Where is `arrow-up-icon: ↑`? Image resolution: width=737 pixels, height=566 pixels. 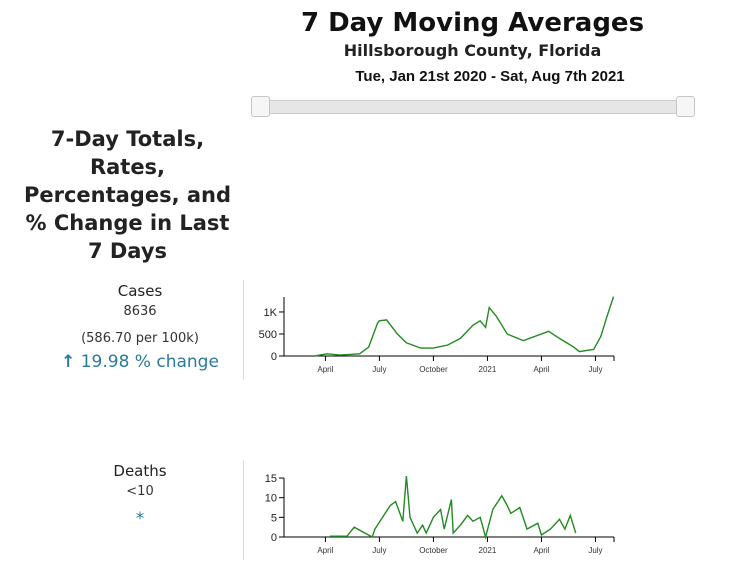 arrow-up-icon: ↑ is located at coordinates (68, 362).